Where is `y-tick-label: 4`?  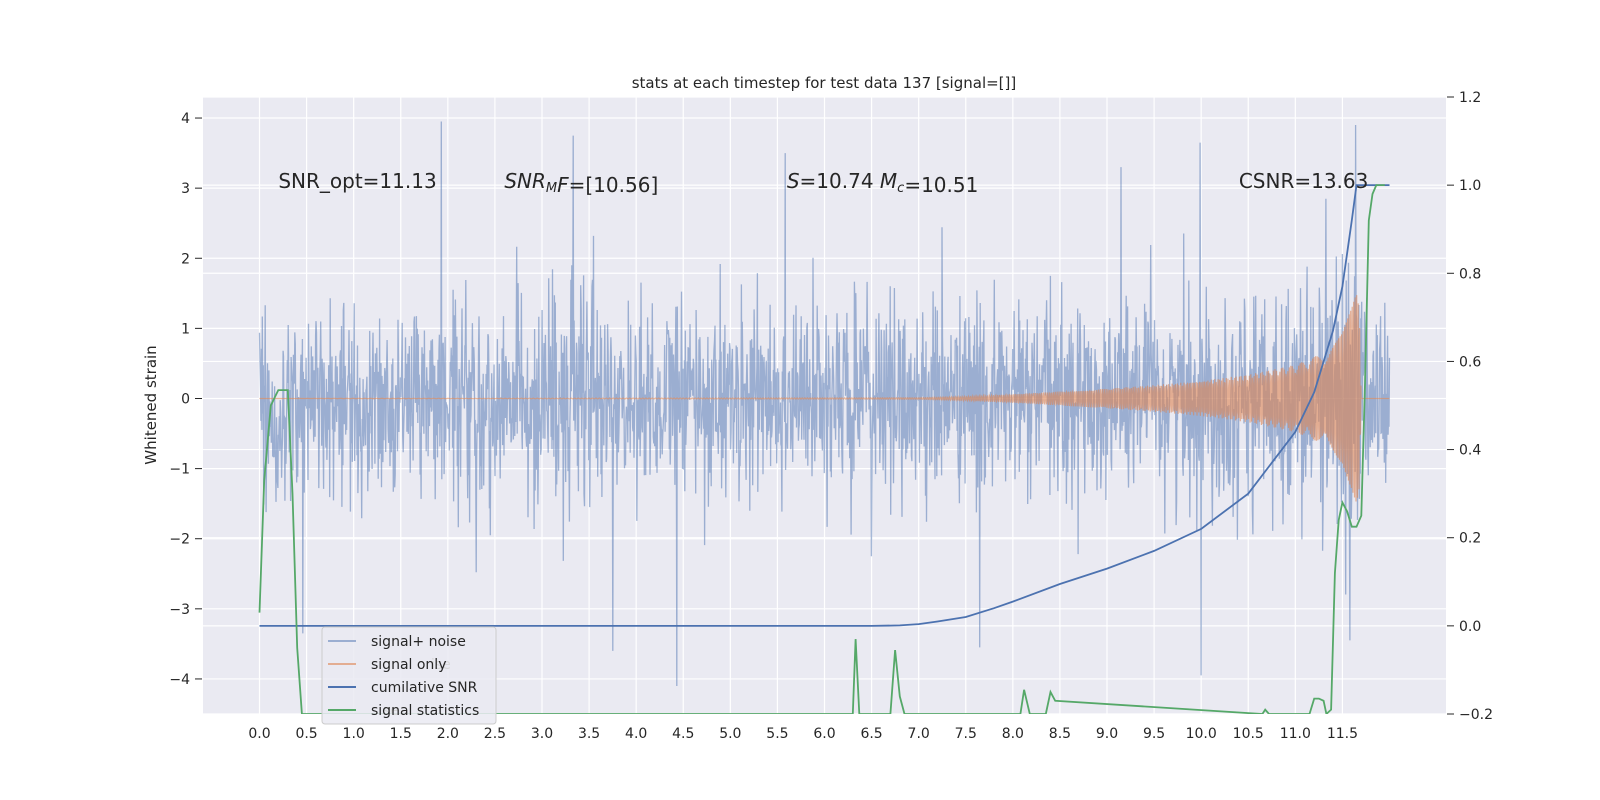 y-tick-label: 4 is located at coordinates (185, 119).